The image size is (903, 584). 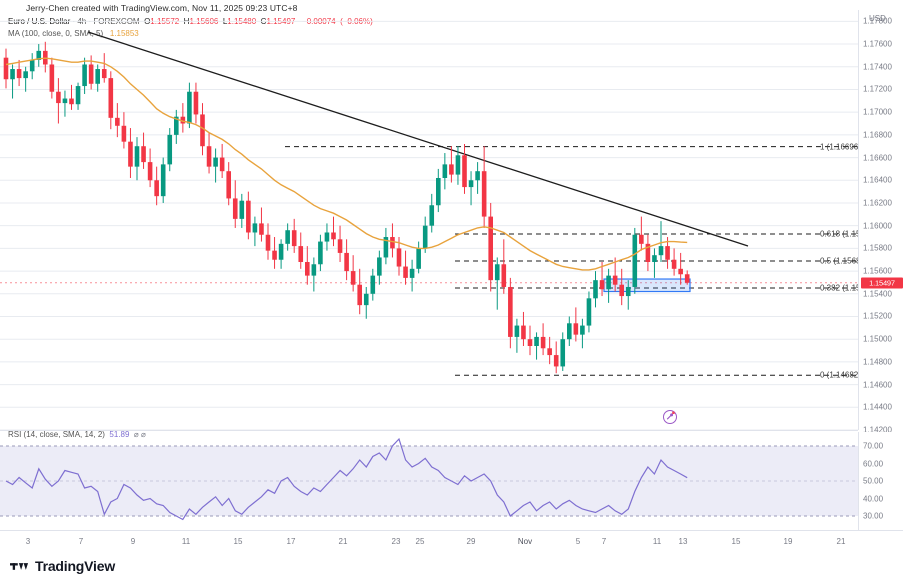 I want to click on rocket-badge, so click(x=670, y=417).